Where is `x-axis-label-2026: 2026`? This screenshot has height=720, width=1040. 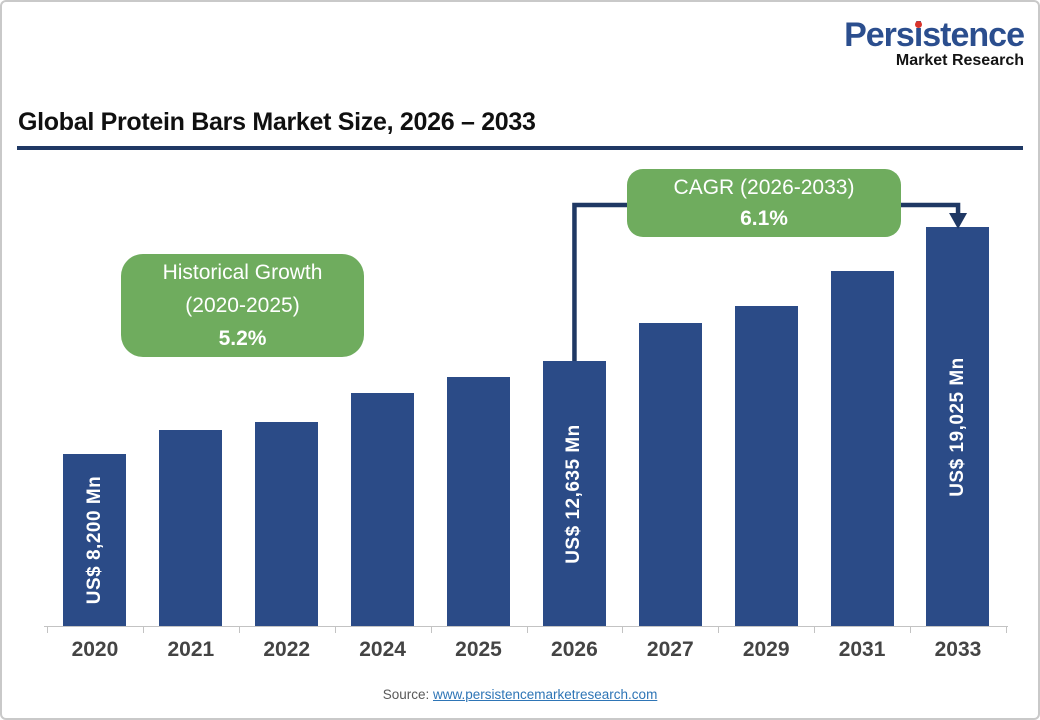
x-axis-label-2026: 2026 is located at coordinates (574, 649).